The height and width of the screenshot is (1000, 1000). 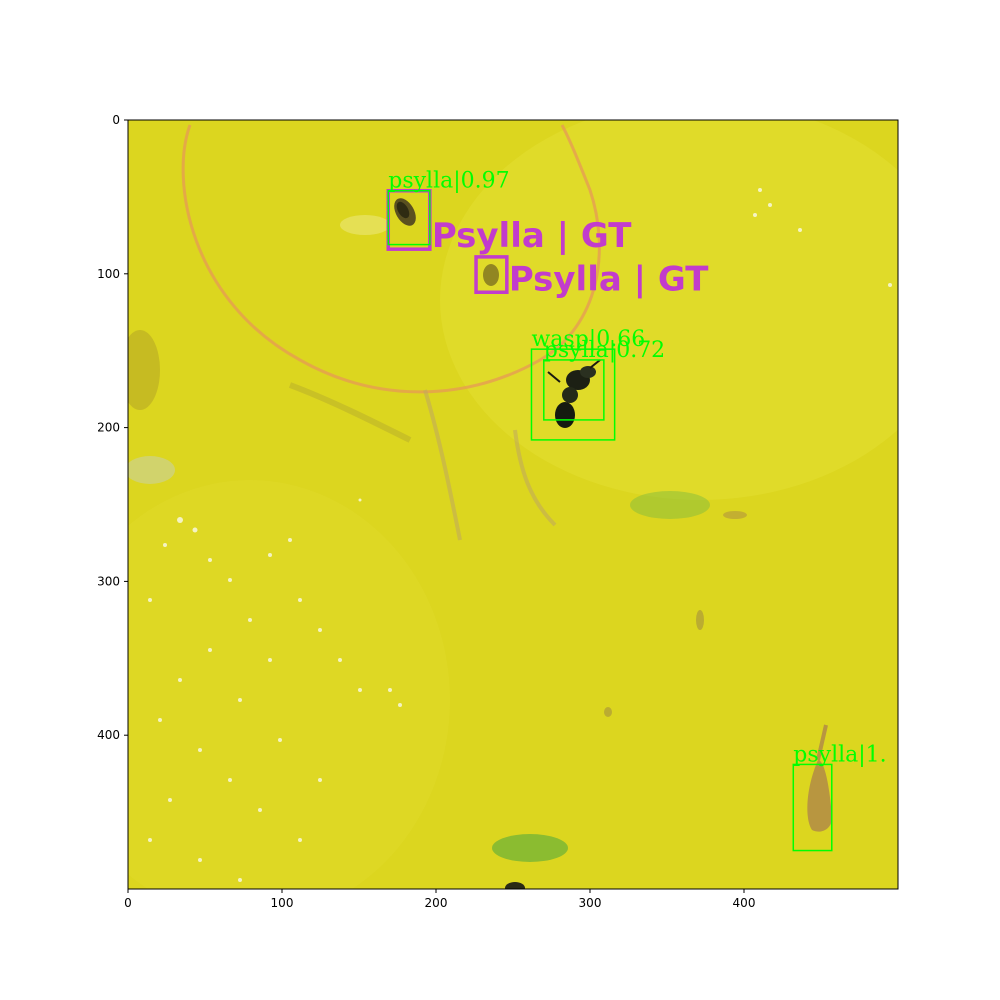 I want to click on x-tick-label: 200, so click(x=436, y=903).